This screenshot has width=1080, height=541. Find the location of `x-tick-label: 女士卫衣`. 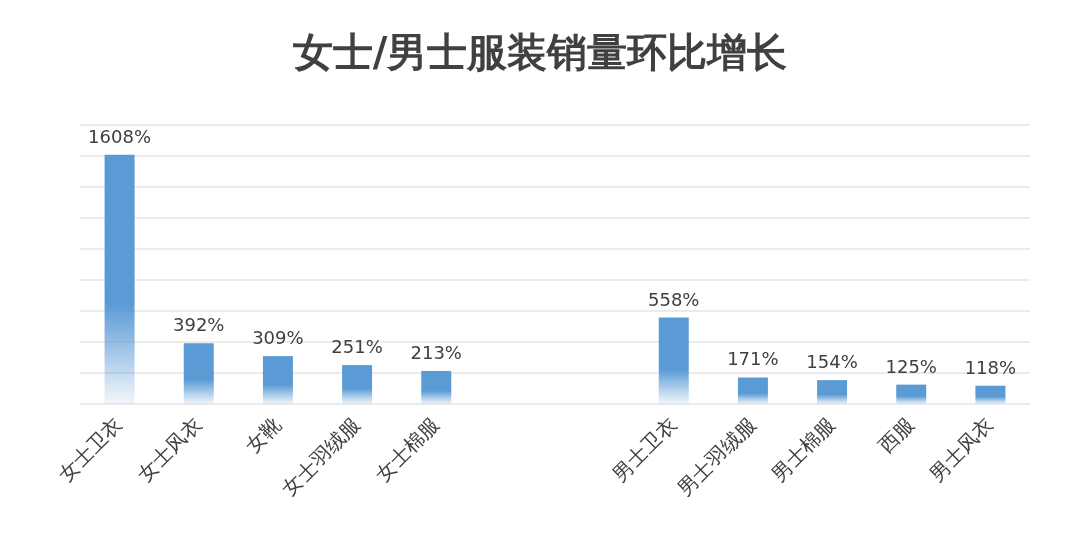

x-tick-label: 女士卫衣 is located at coordinates (90, 449).